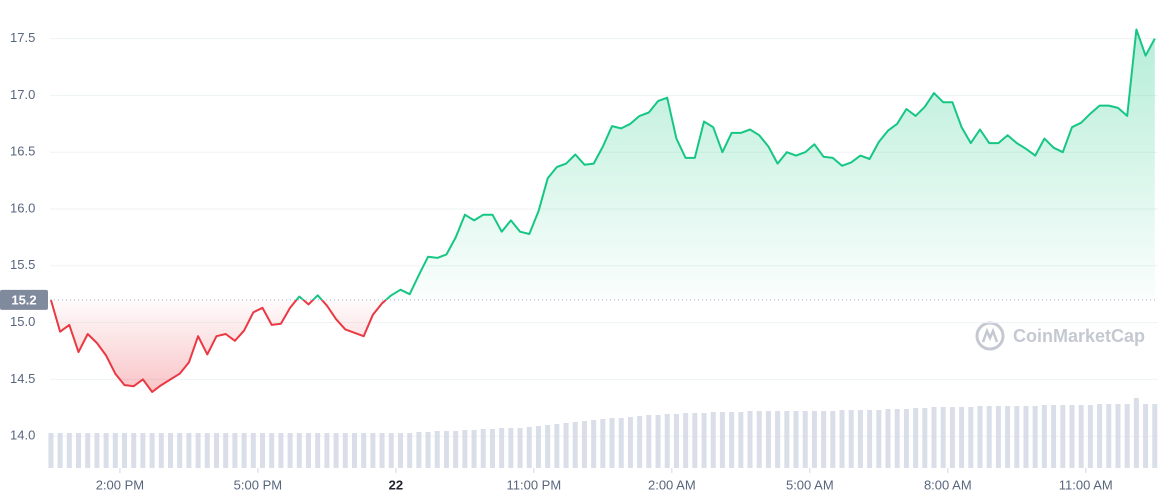 The height and width of the screenshot is (500, 1160). I want to click on watermark-text: CoinMarketCap, so click(1079, 336).